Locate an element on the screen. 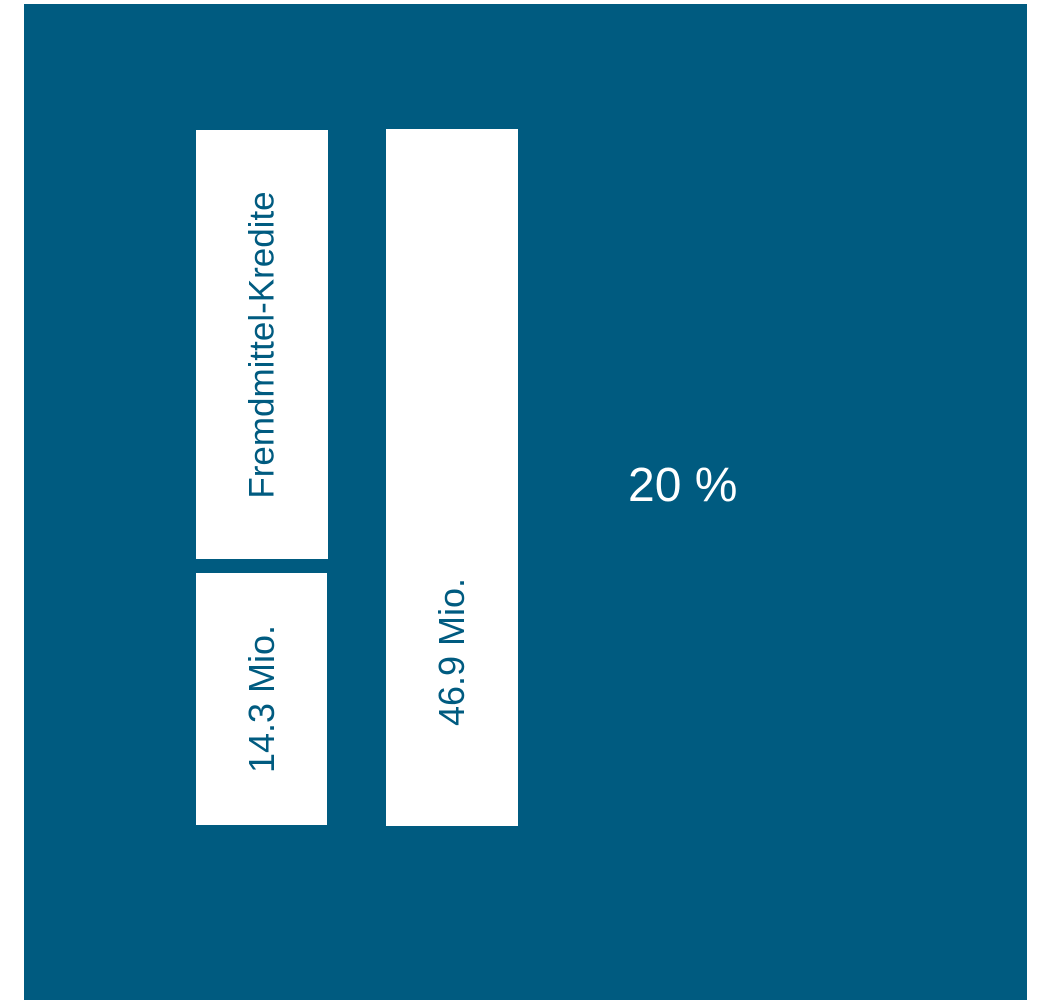 This screenshot has height=1000, width=1038. category-label-box: Fremdmittel-Kredite is located at coordinates (262, 344).